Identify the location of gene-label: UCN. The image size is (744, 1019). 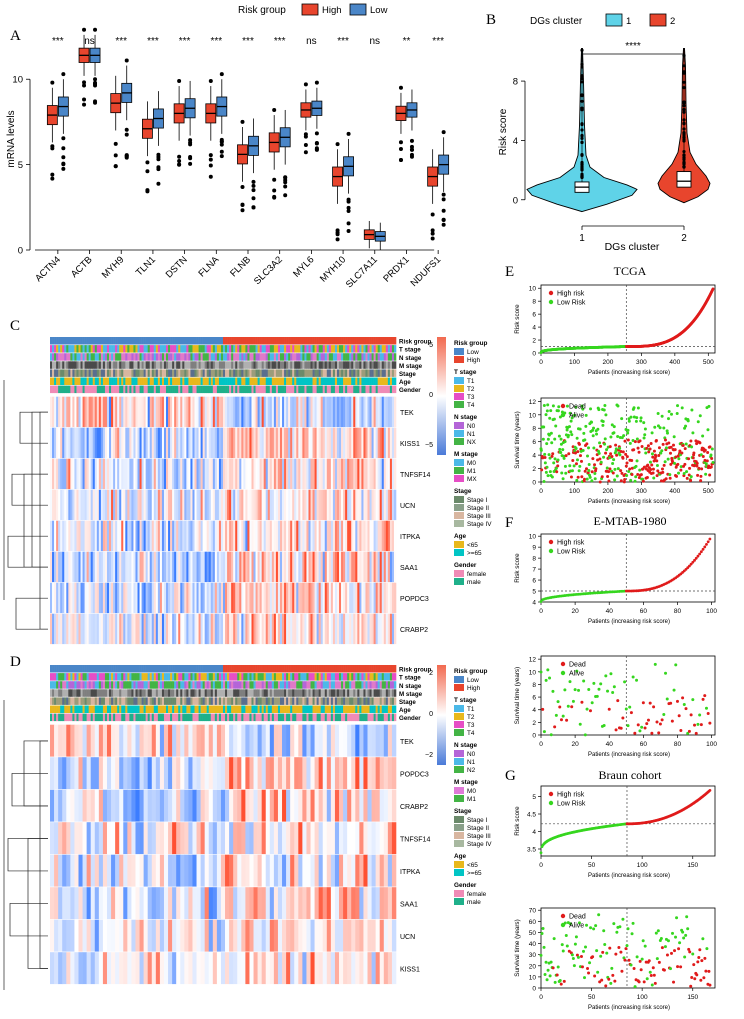
(407, 937).